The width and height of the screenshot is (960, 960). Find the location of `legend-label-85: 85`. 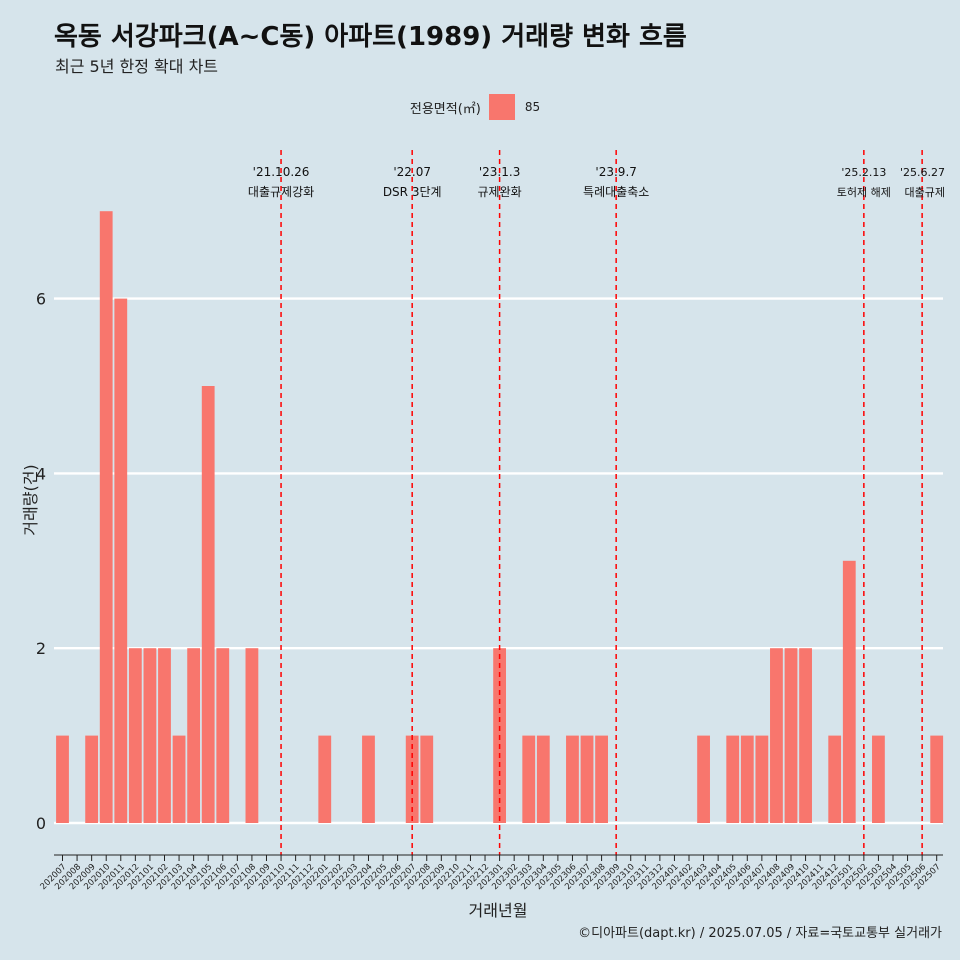

legend-label-85: 85 is located at coordinates (532, 107).